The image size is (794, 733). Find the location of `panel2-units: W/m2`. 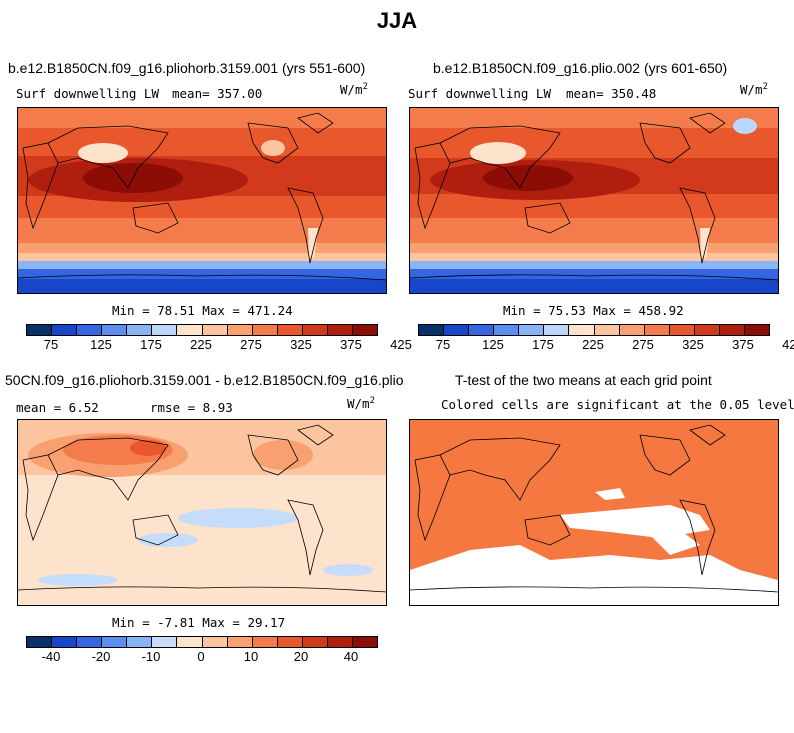

panel2-units: W/m2 is located at coordinates (754, 90).